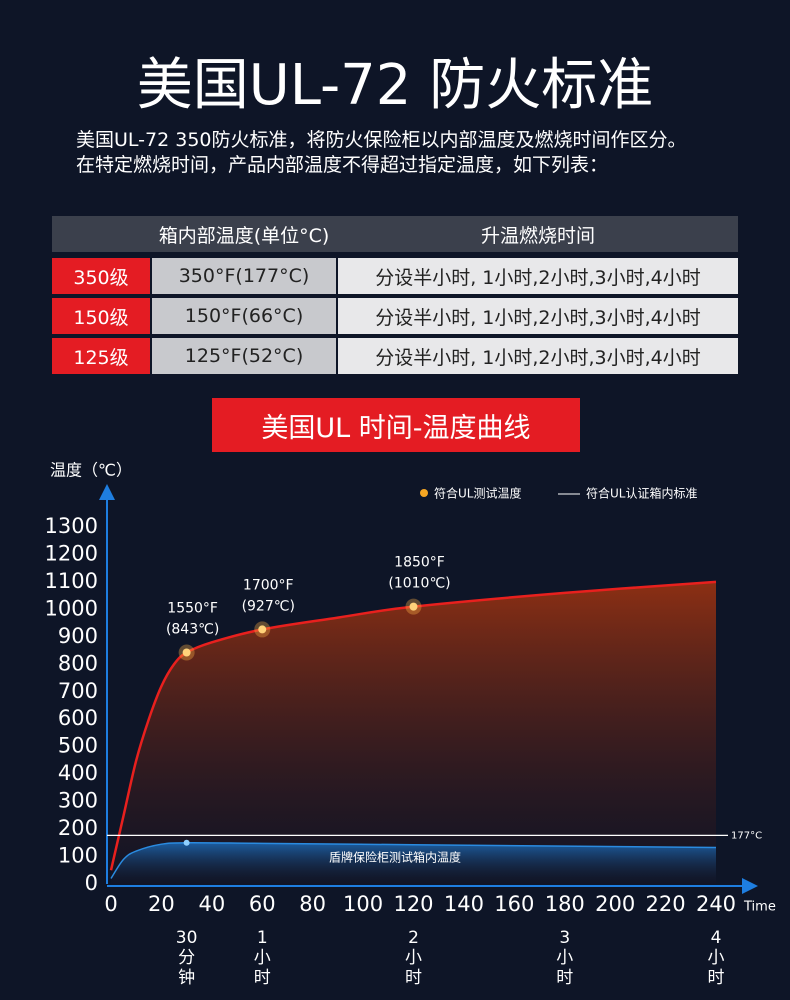 Image resolution: width=790 pixels, height=1000 pixels. Describe the element at coordinates (78, 636) in the screenshot. I see `y-tick-label: 900` at that location.